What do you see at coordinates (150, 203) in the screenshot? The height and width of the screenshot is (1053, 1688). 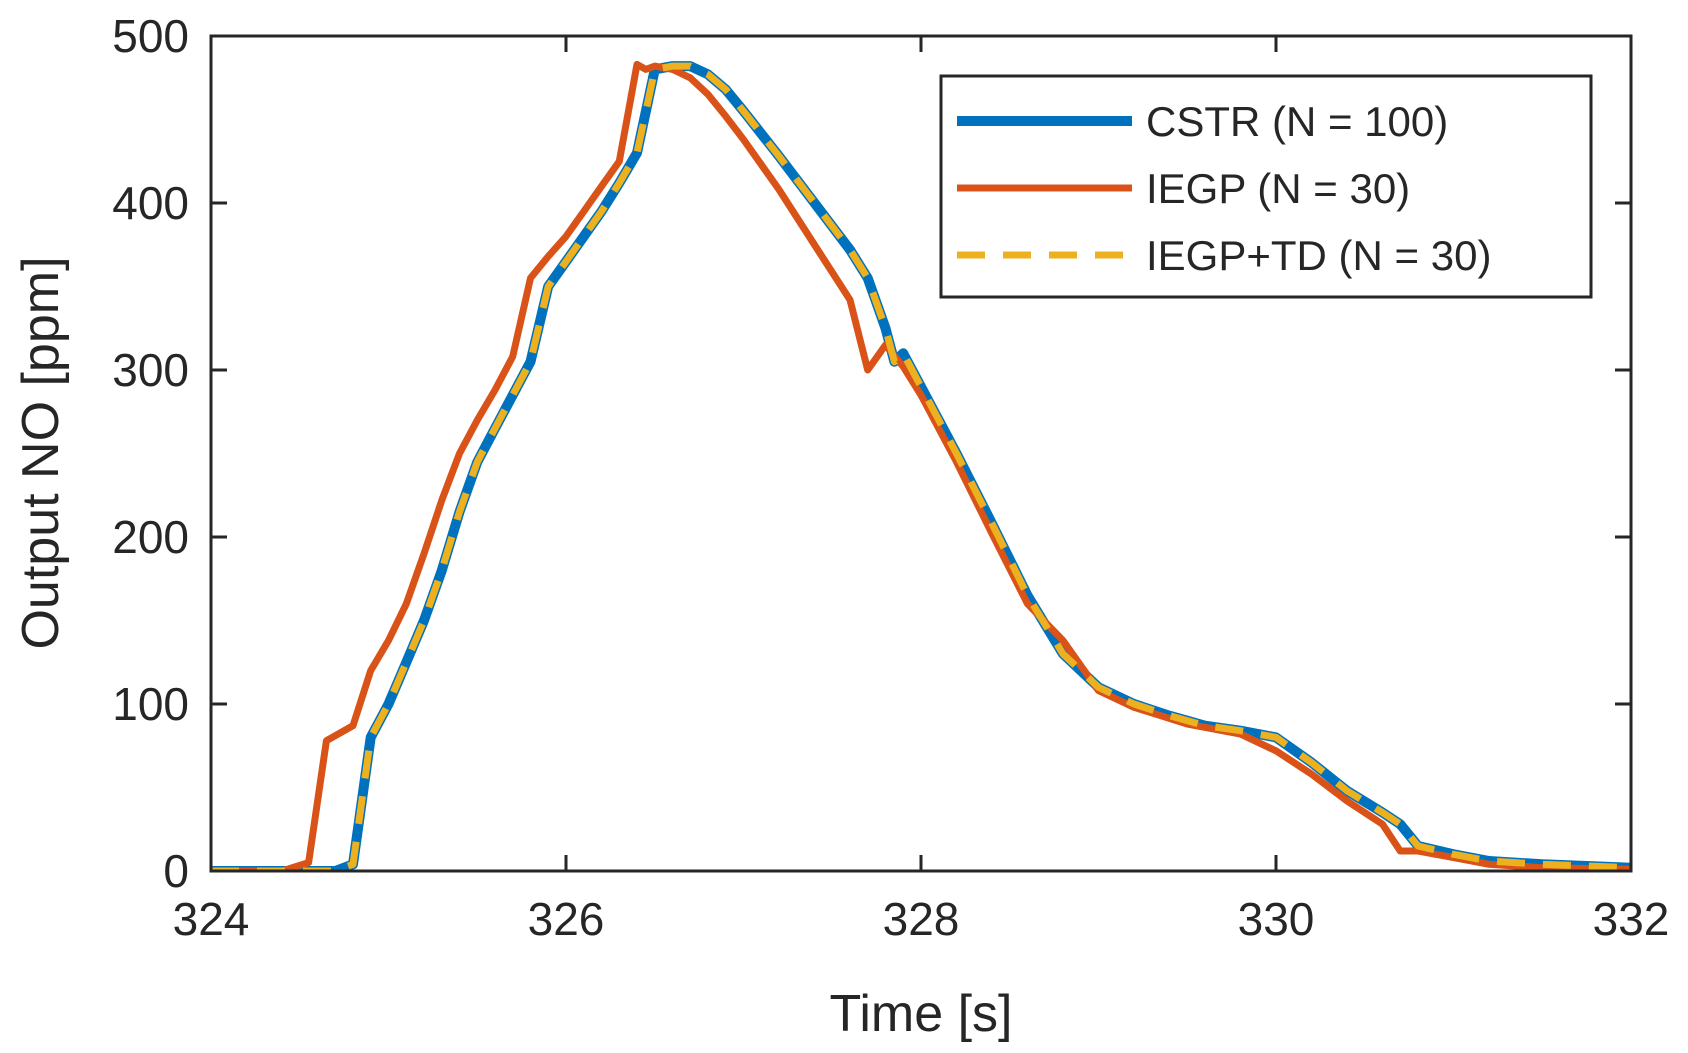 I see `y-tick-label: 400` at bounding box center [150, 203].